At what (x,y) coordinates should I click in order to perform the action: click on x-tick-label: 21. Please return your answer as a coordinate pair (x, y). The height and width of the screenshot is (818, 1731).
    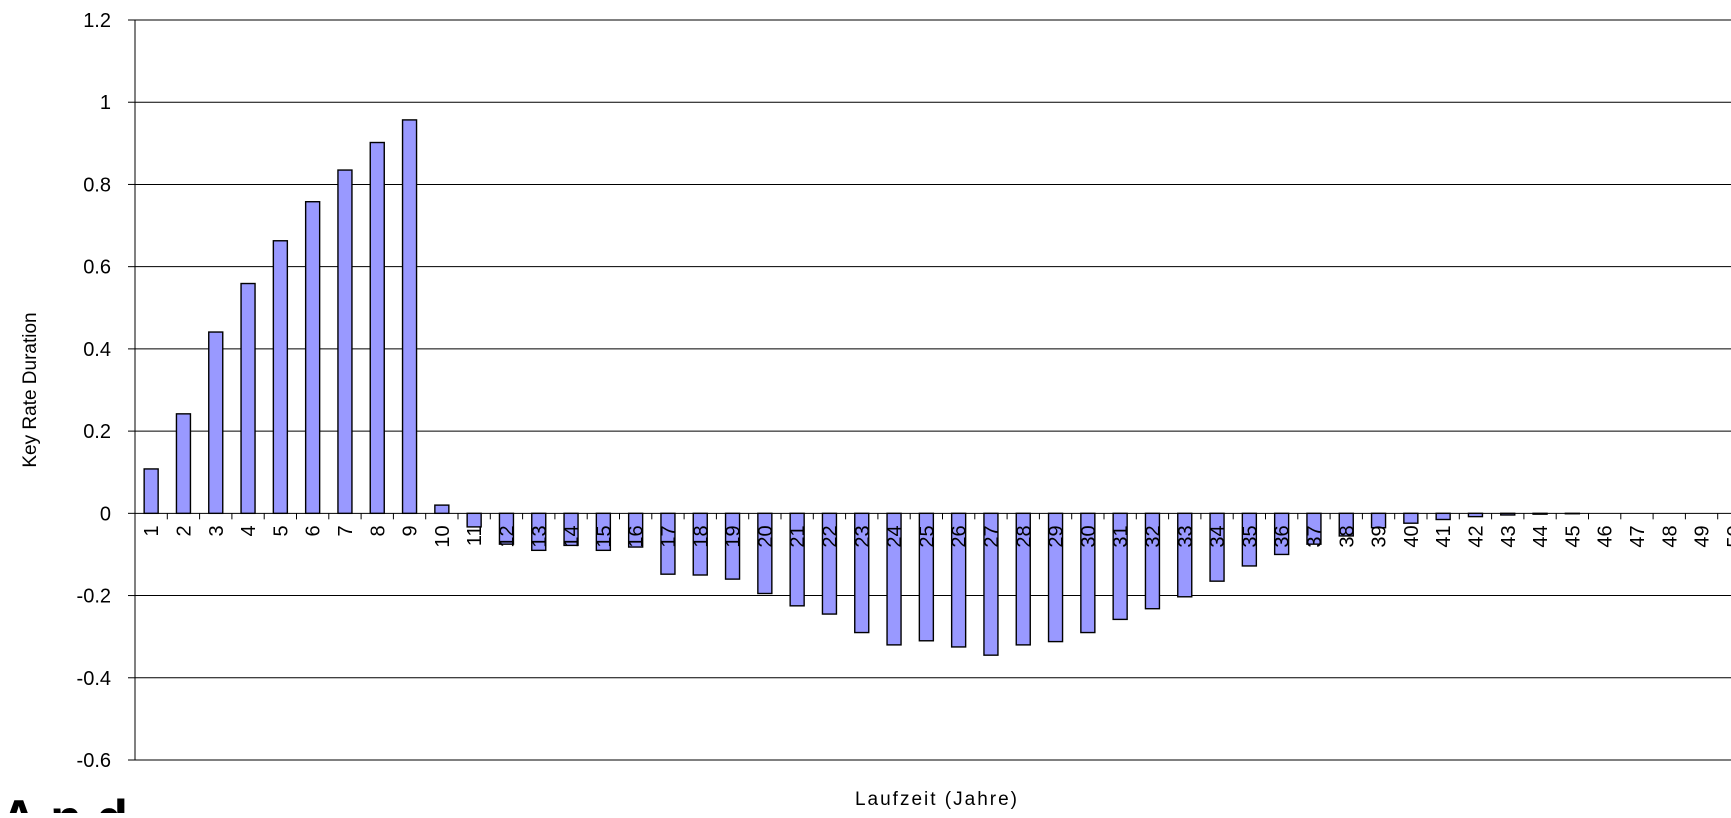
    Looking at the image, I should click on (798, 536).